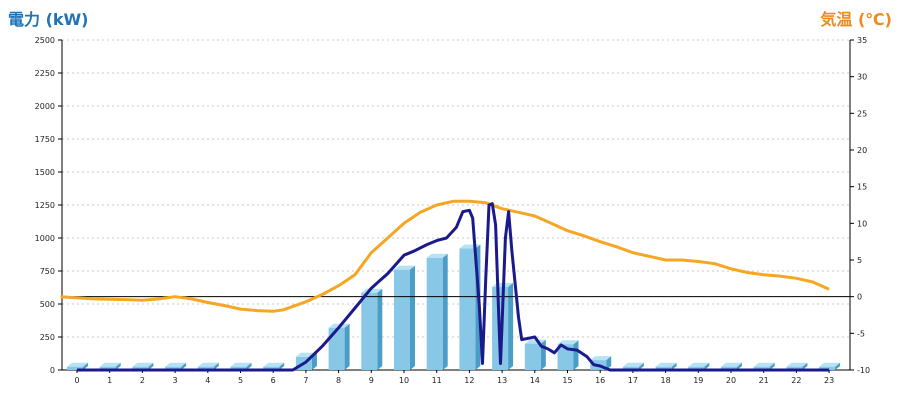 This screenshot has height=400, width=900. What do you see at coordinates (207, 380) in the screenshot?
I see `x-tick-label: 4` at bounding box center [207, 380].